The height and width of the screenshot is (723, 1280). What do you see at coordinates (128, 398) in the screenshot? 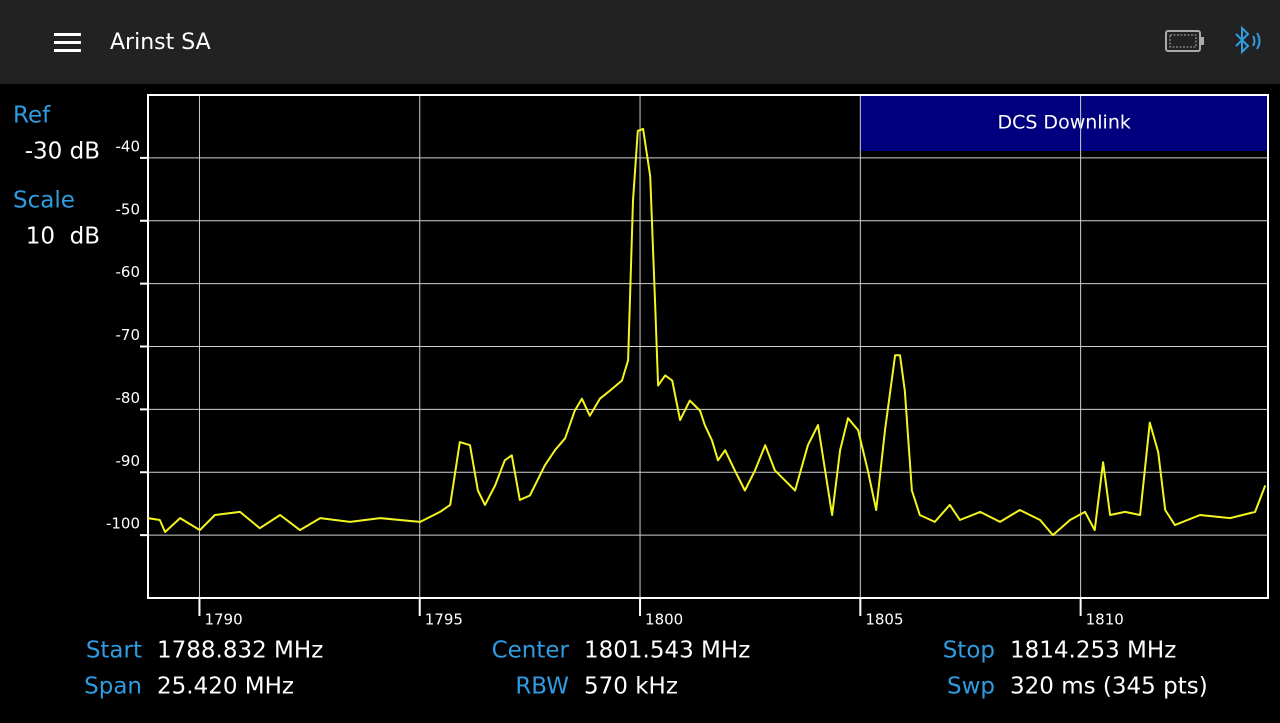
I see `y-tick-label: -80` at bounding box center [128, 398].